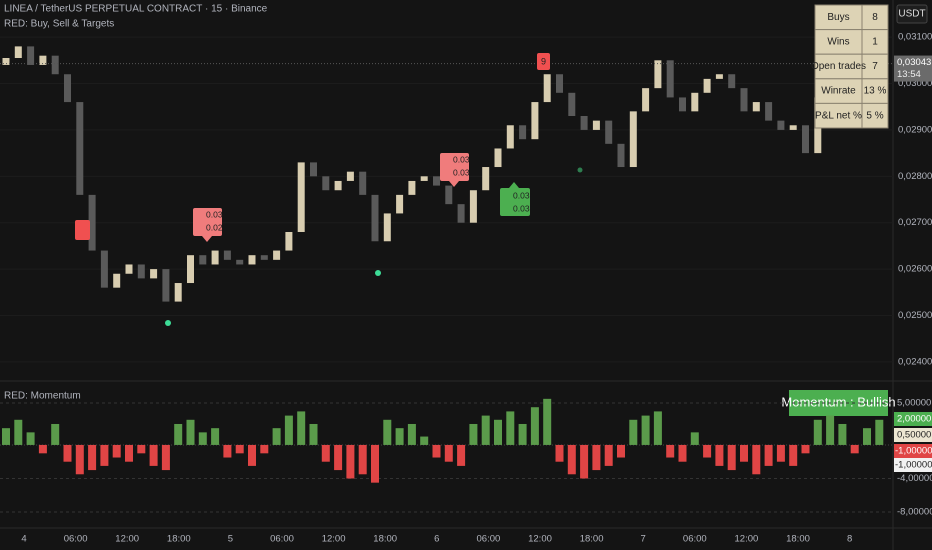 The height and width of the screenshot is (550, 932). I want to click on target-box, so click(207, 222).